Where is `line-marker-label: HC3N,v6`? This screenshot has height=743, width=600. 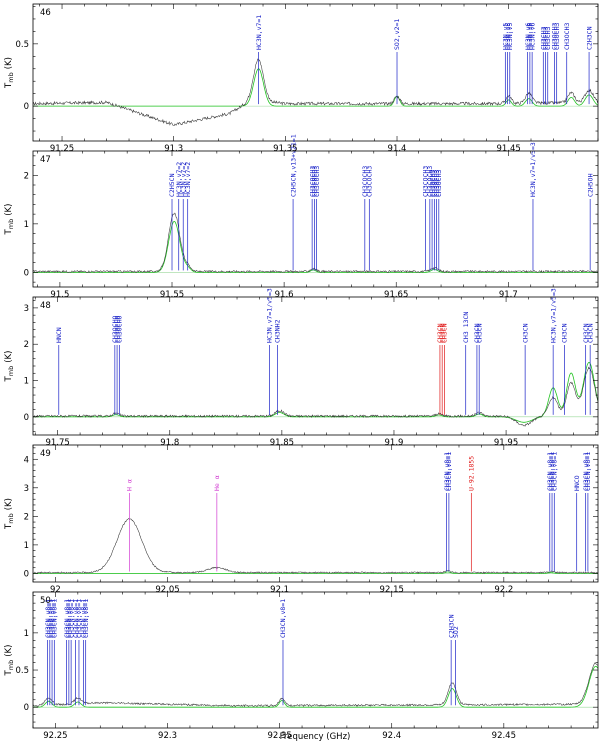 line-marker-label: HC3N,v6 is located at coordinates (530, 36).